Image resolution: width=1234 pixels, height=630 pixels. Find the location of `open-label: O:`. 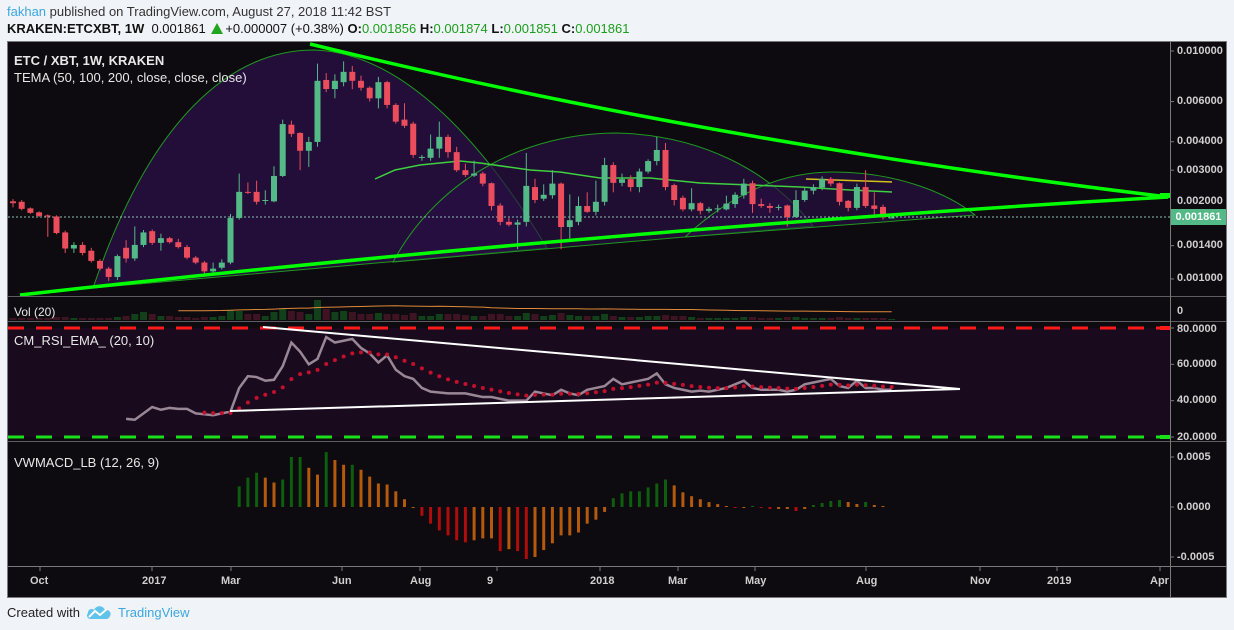

open-label: O: is located at coordinates (354, 28).